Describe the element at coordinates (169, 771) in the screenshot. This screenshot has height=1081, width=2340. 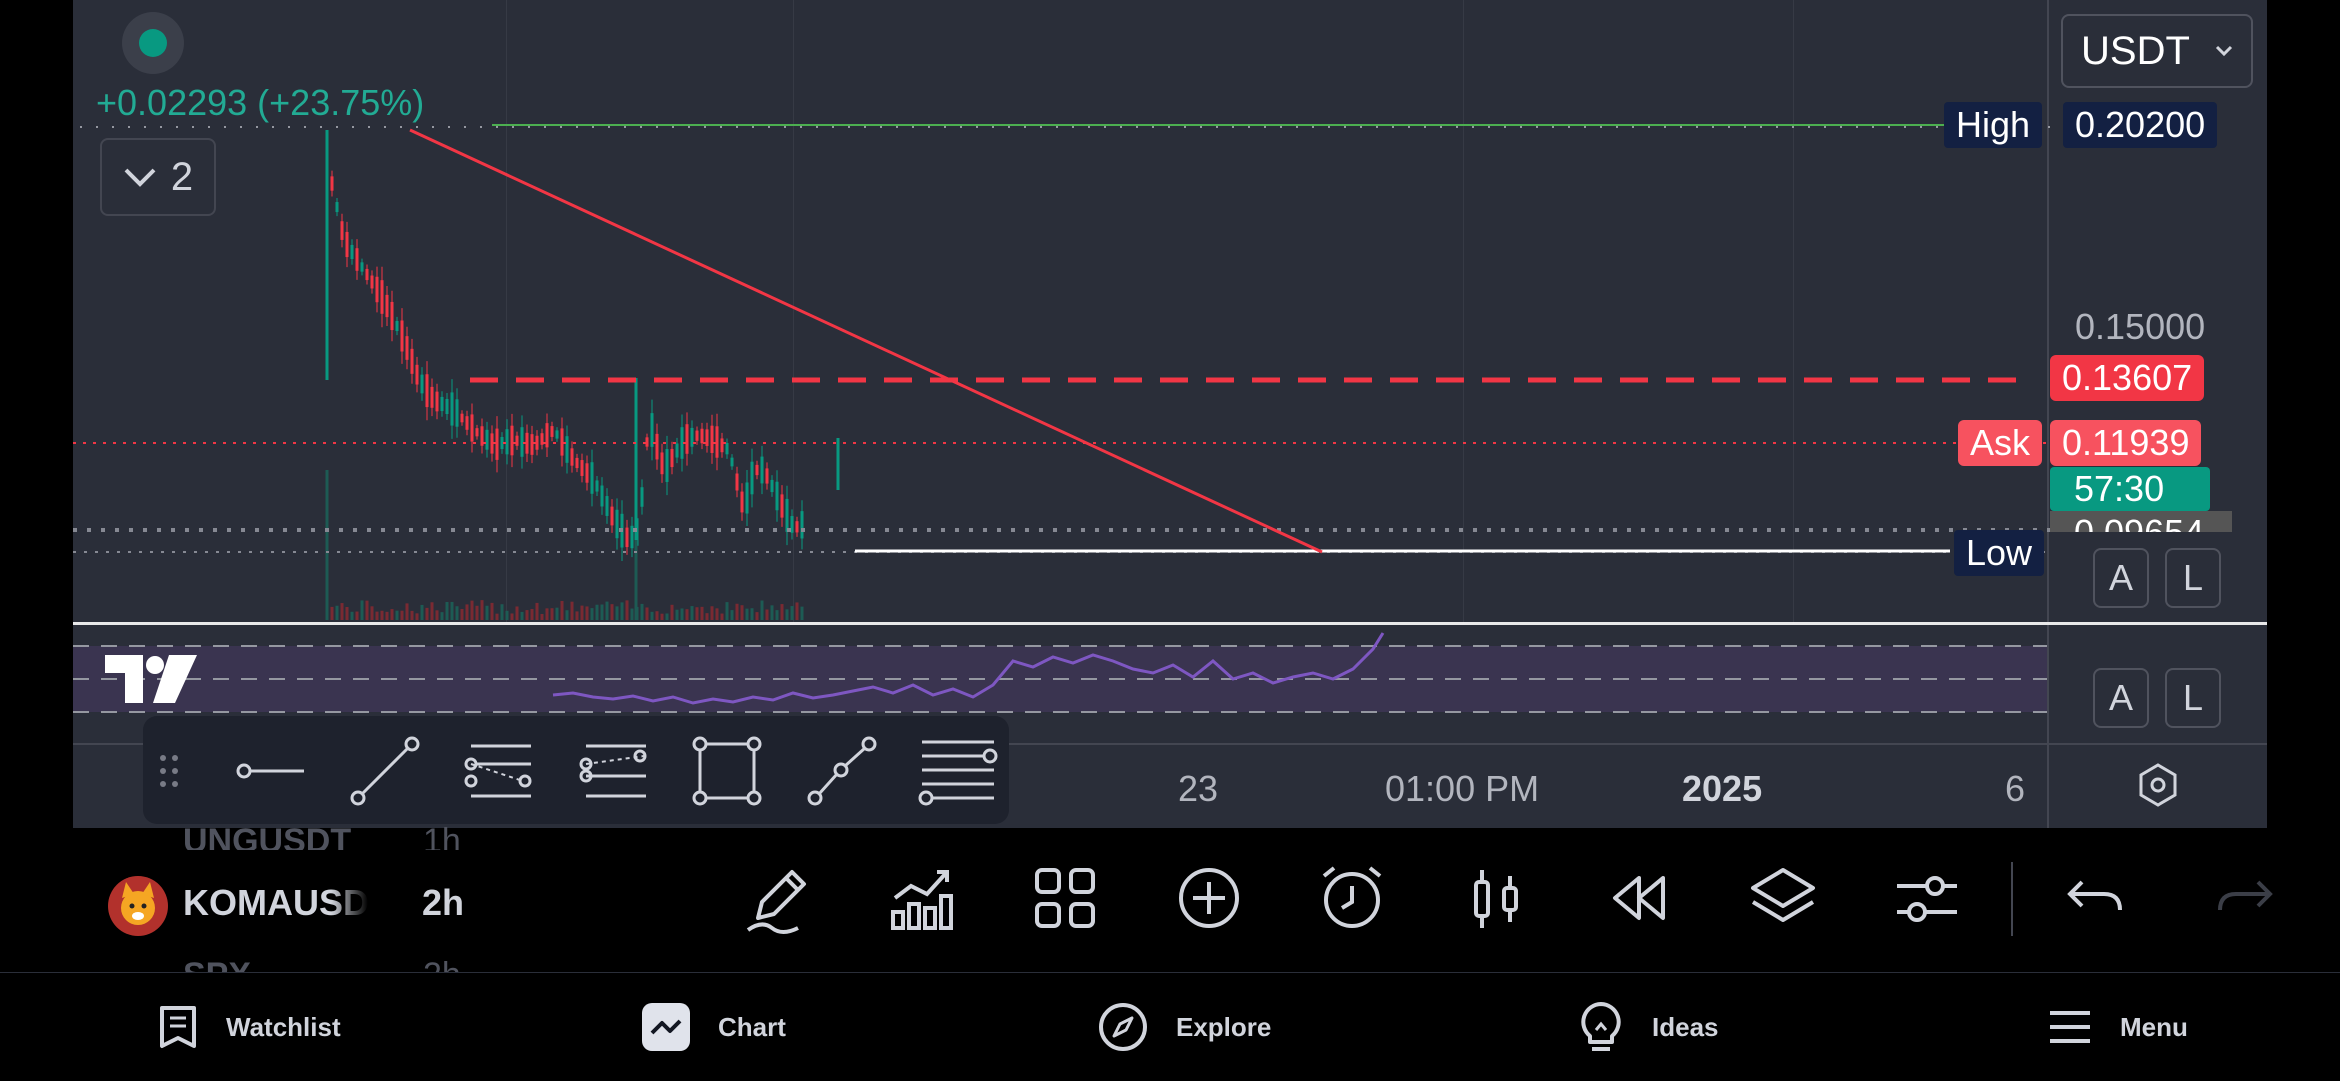
I see `drag-handle-icon` at that location.